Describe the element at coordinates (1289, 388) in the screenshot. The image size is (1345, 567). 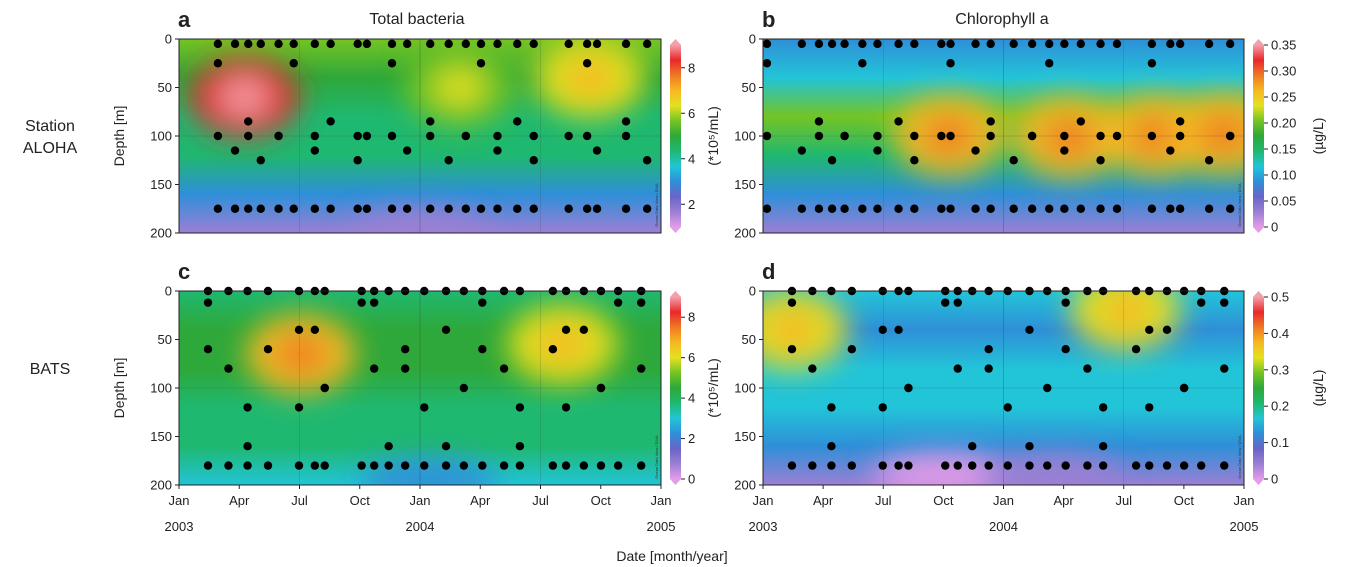
I see `colorbar: 0 0.1 0.2 0.3 0.4 0.5 (µg/L)` at that location.